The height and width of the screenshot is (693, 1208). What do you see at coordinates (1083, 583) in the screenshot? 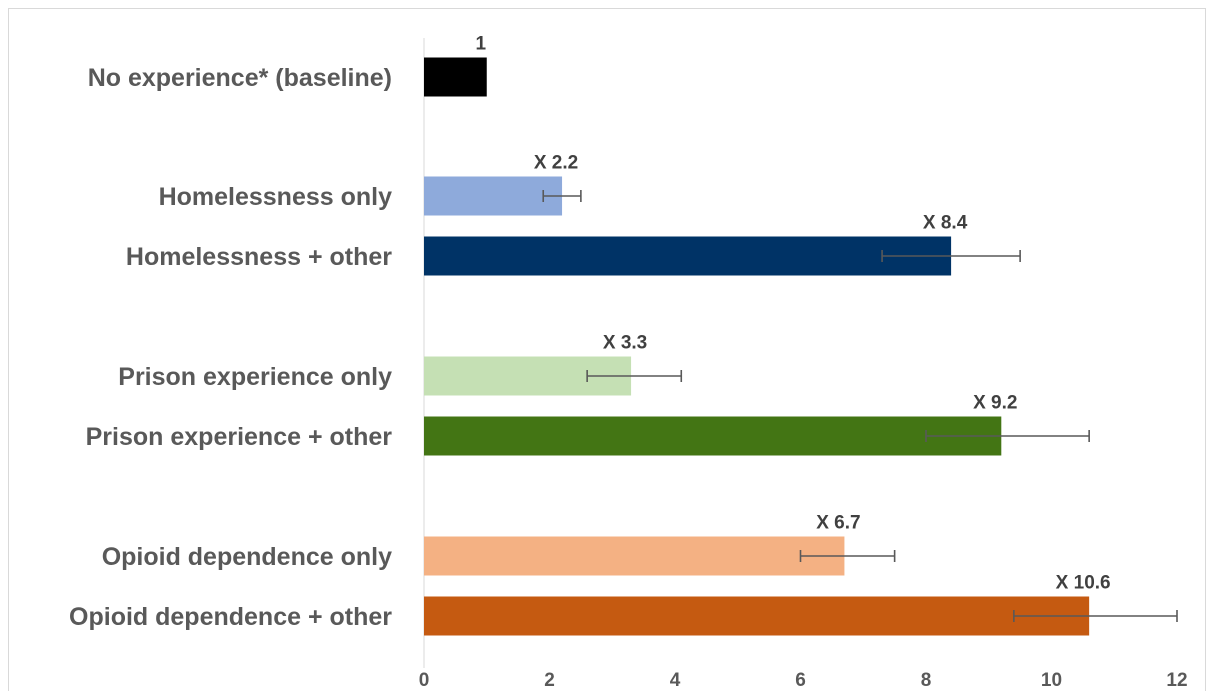
I see `data-label-opioid-dependence-other: X 10.6` at bounding box center [1083, 583].